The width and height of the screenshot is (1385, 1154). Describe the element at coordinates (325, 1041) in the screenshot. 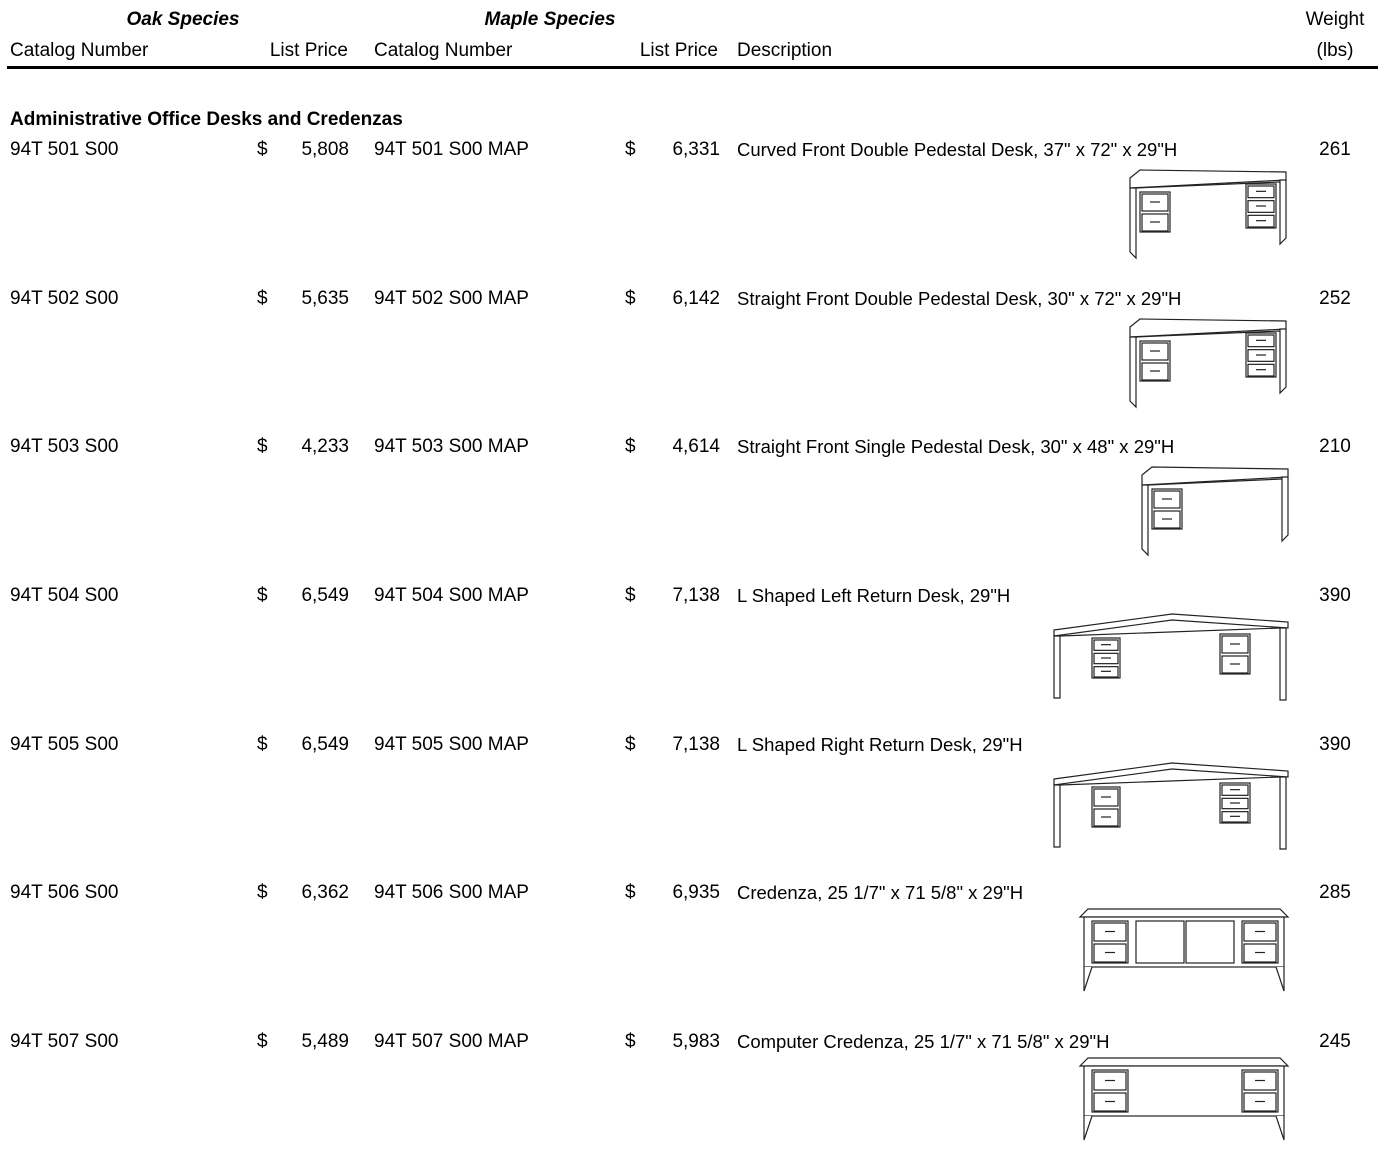

I see `oak-list-price: 5,489` at that location.